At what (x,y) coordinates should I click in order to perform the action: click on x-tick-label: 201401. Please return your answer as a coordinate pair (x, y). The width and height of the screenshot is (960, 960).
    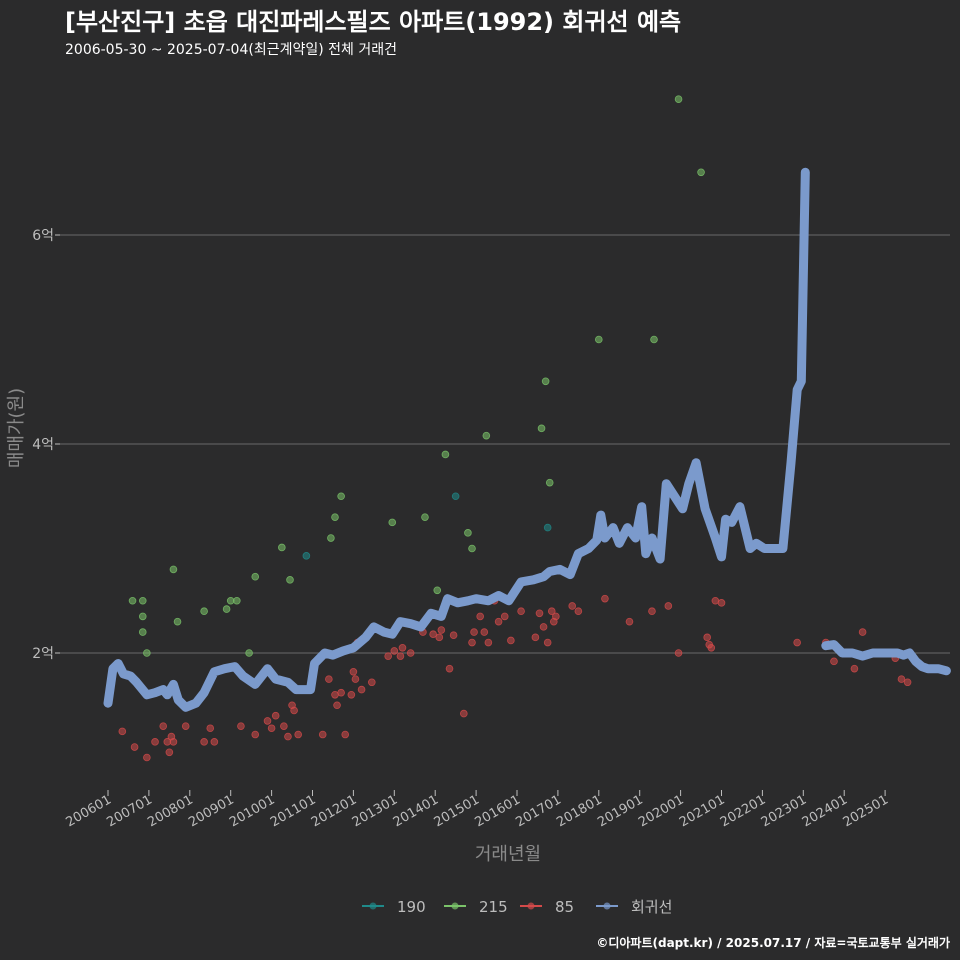
    Looking at the image, I should click on (416, 811).